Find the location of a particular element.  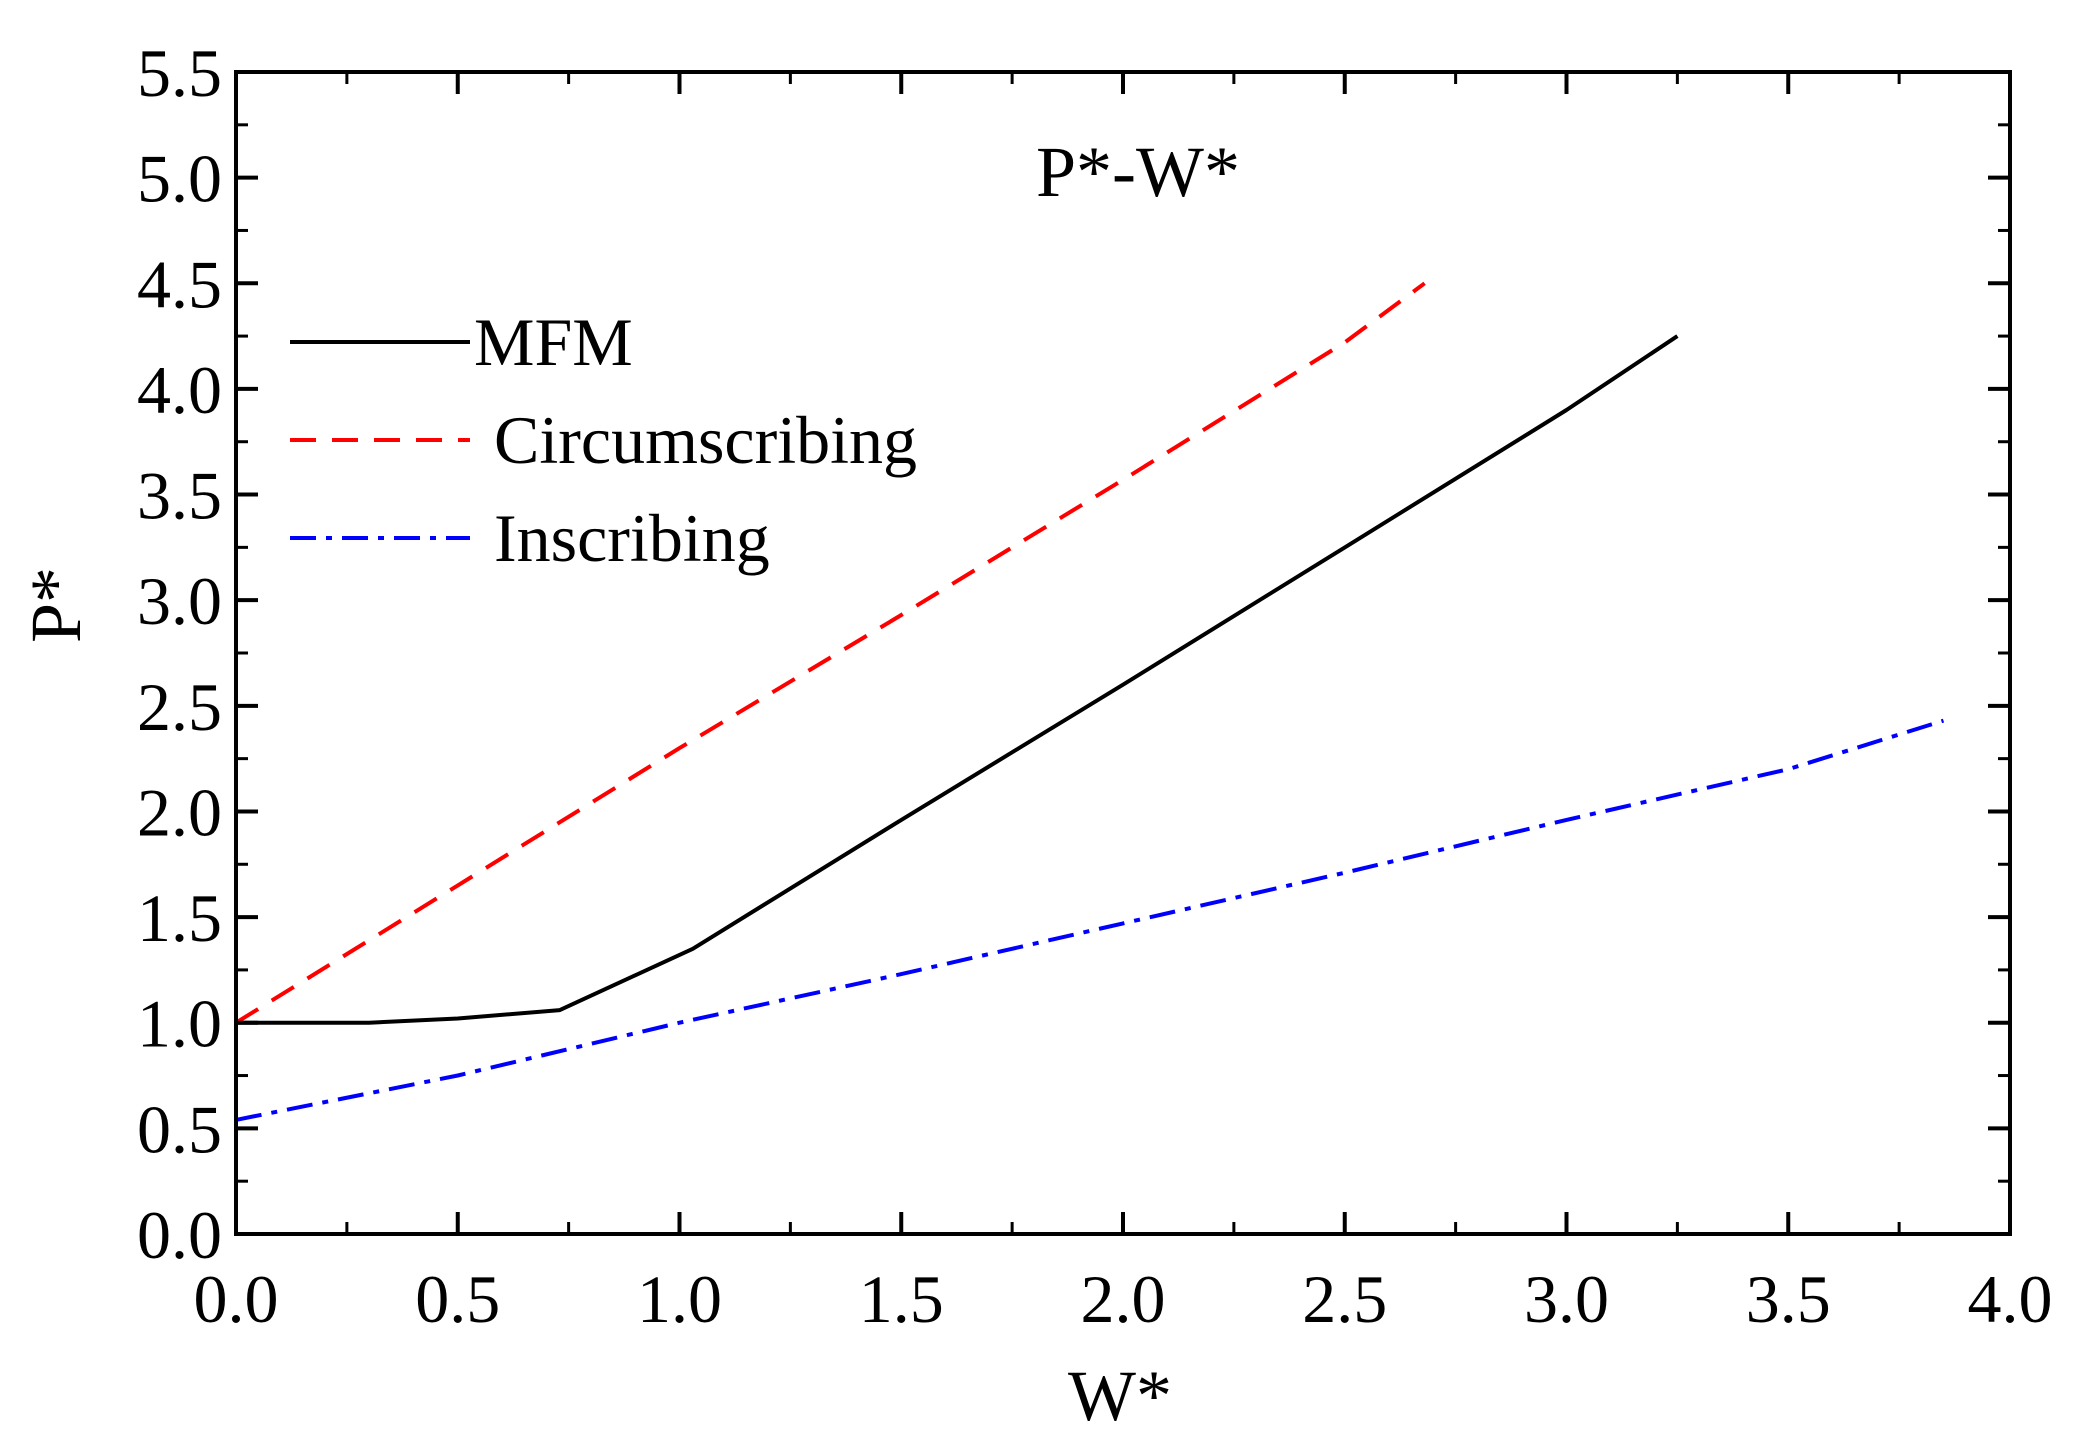

x-tick-label: 2.0 is located at coordinates (1123, 1299).